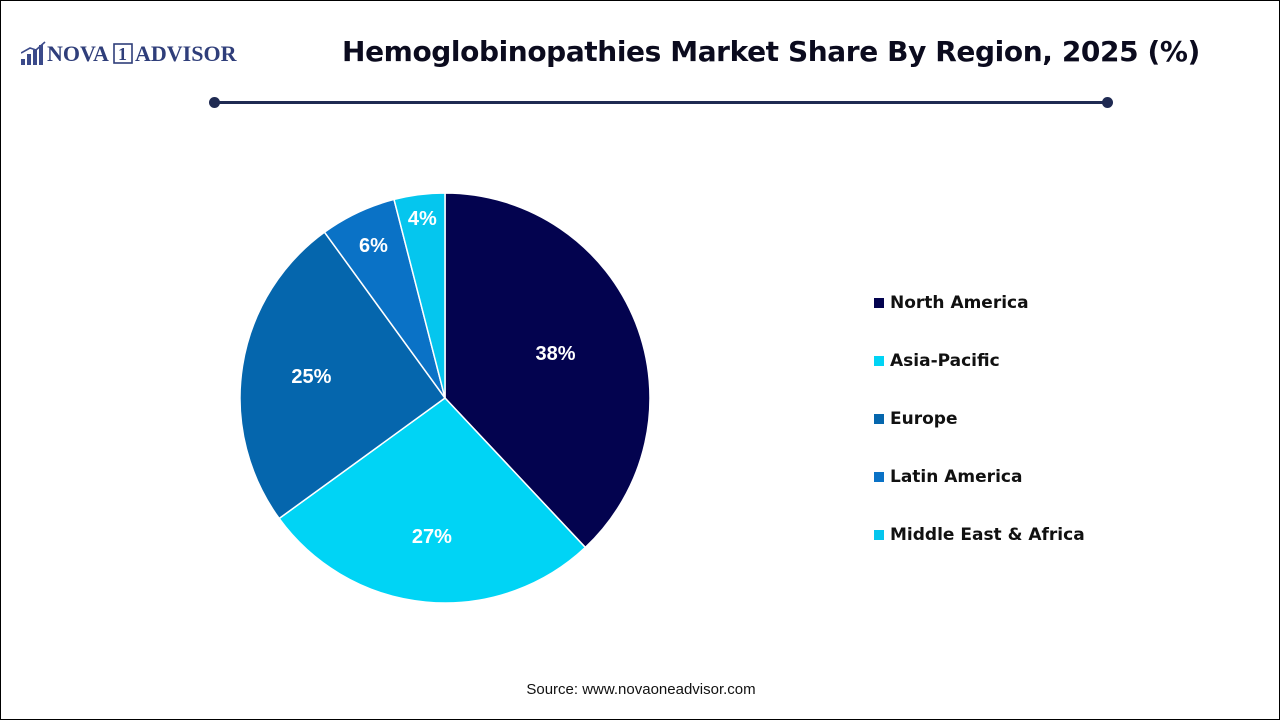  I want to click on legend-item: Middle East & Africa, so click(979, 534).